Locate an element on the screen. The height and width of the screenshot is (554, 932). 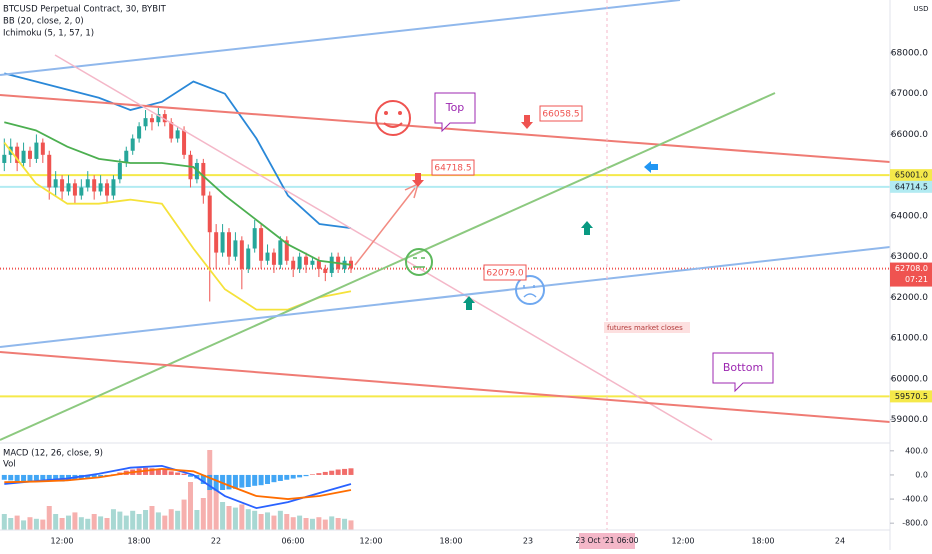
buy-marker is located at coordinates (587, 228).